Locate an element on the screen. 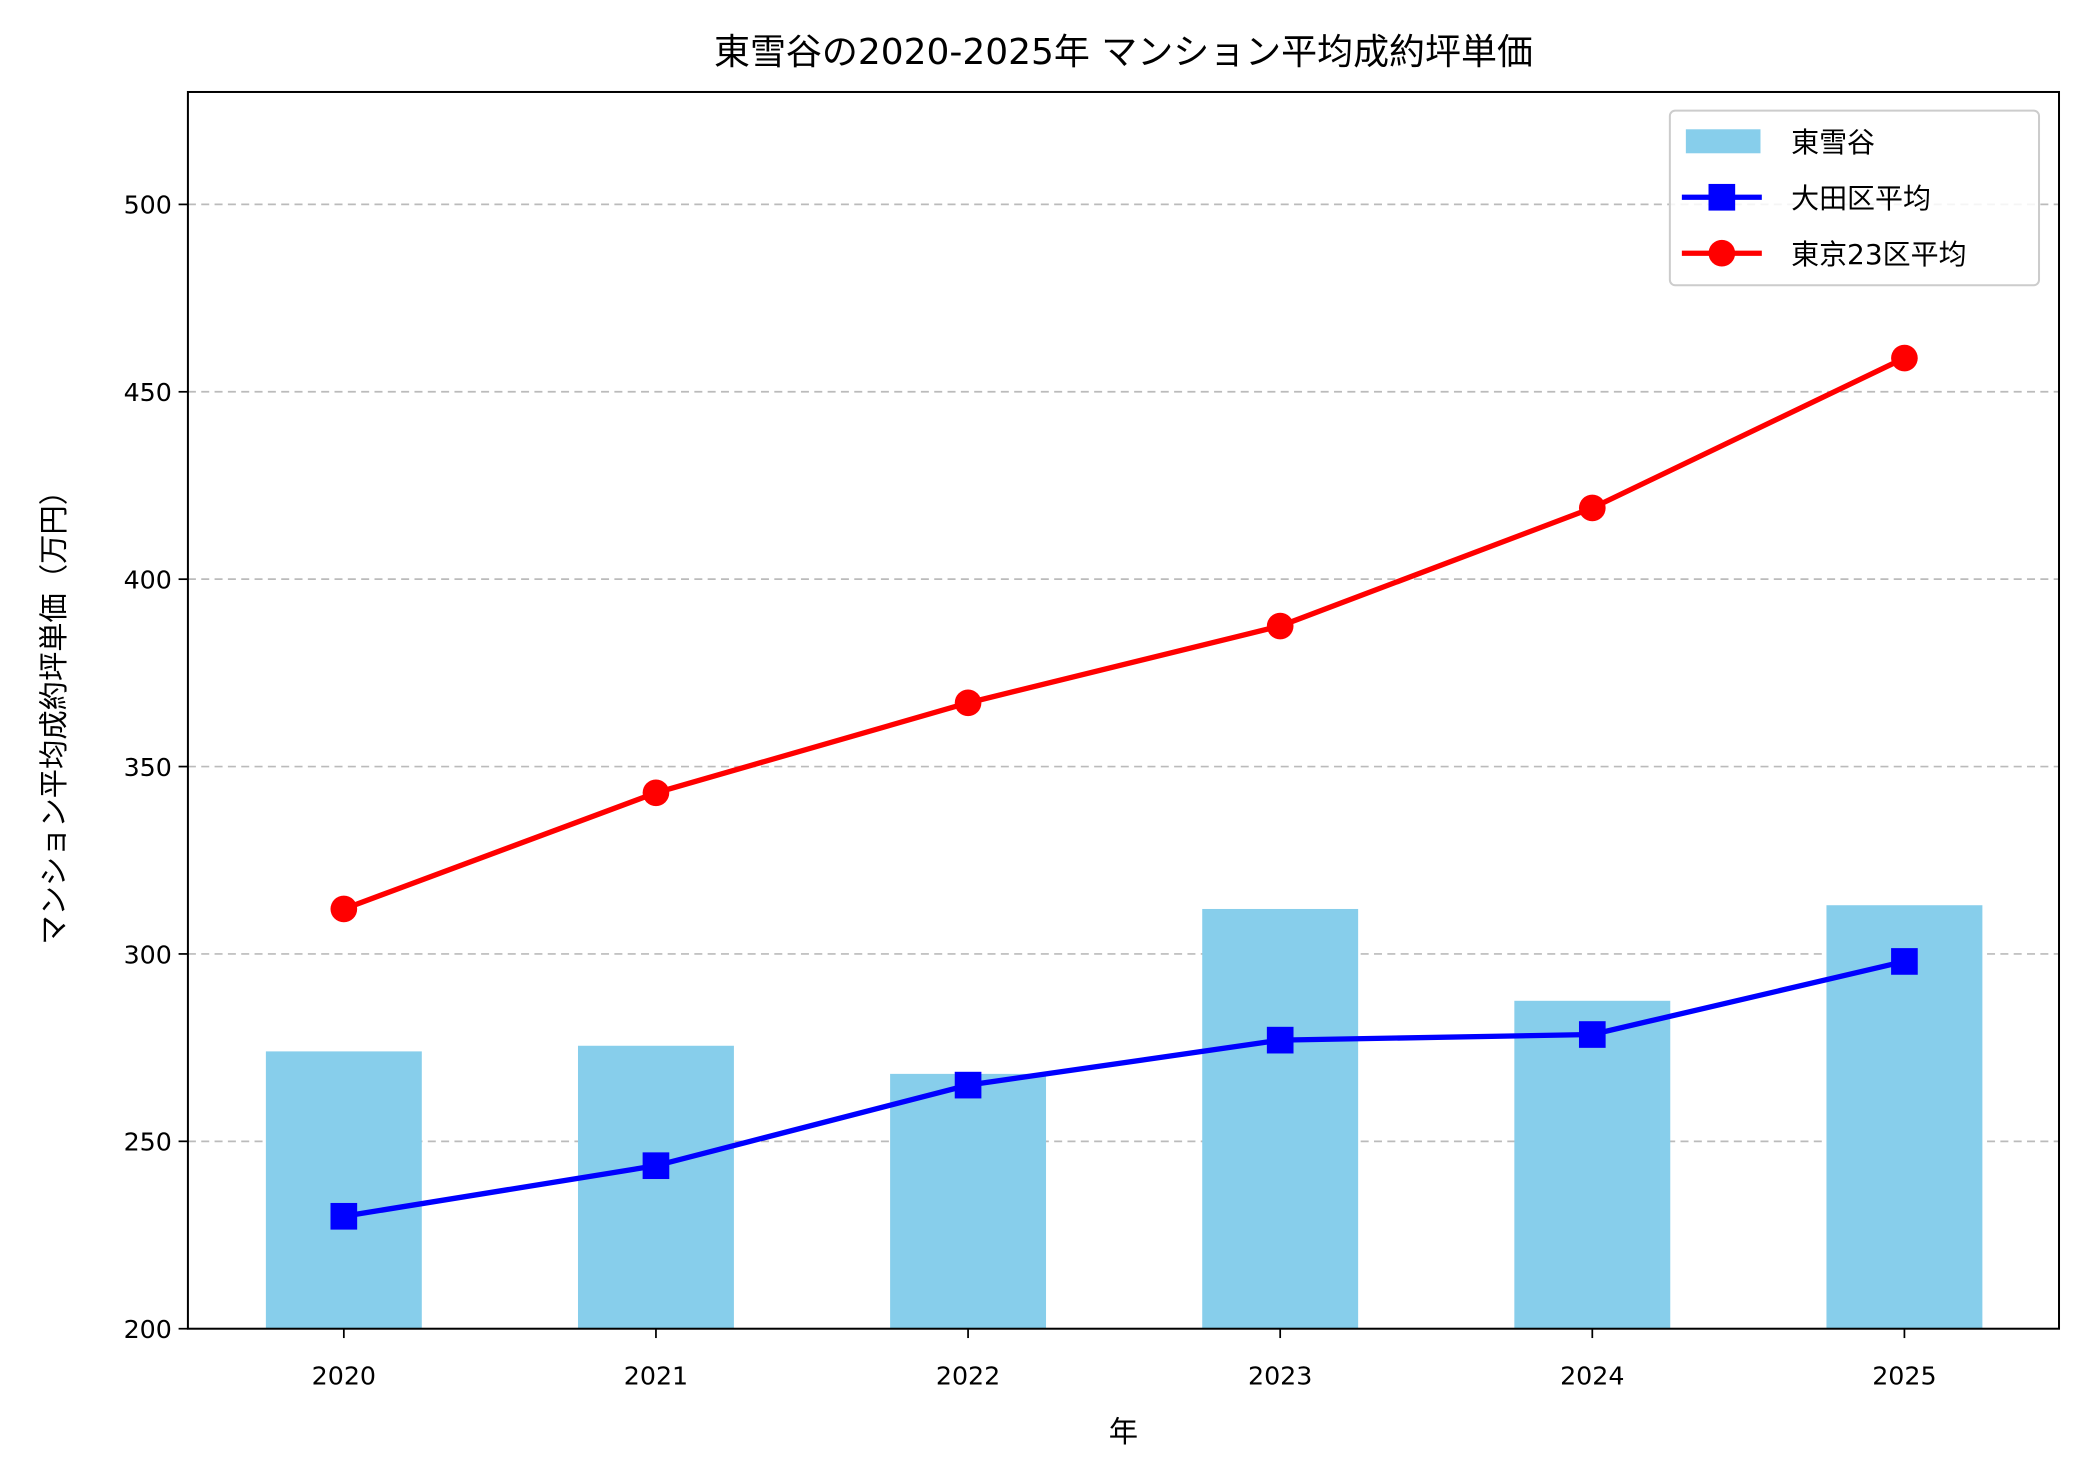 The width and height of the screenshot is (2079, 1474). legend-label: 大田区平均 is located at coordinates (1861, 198).